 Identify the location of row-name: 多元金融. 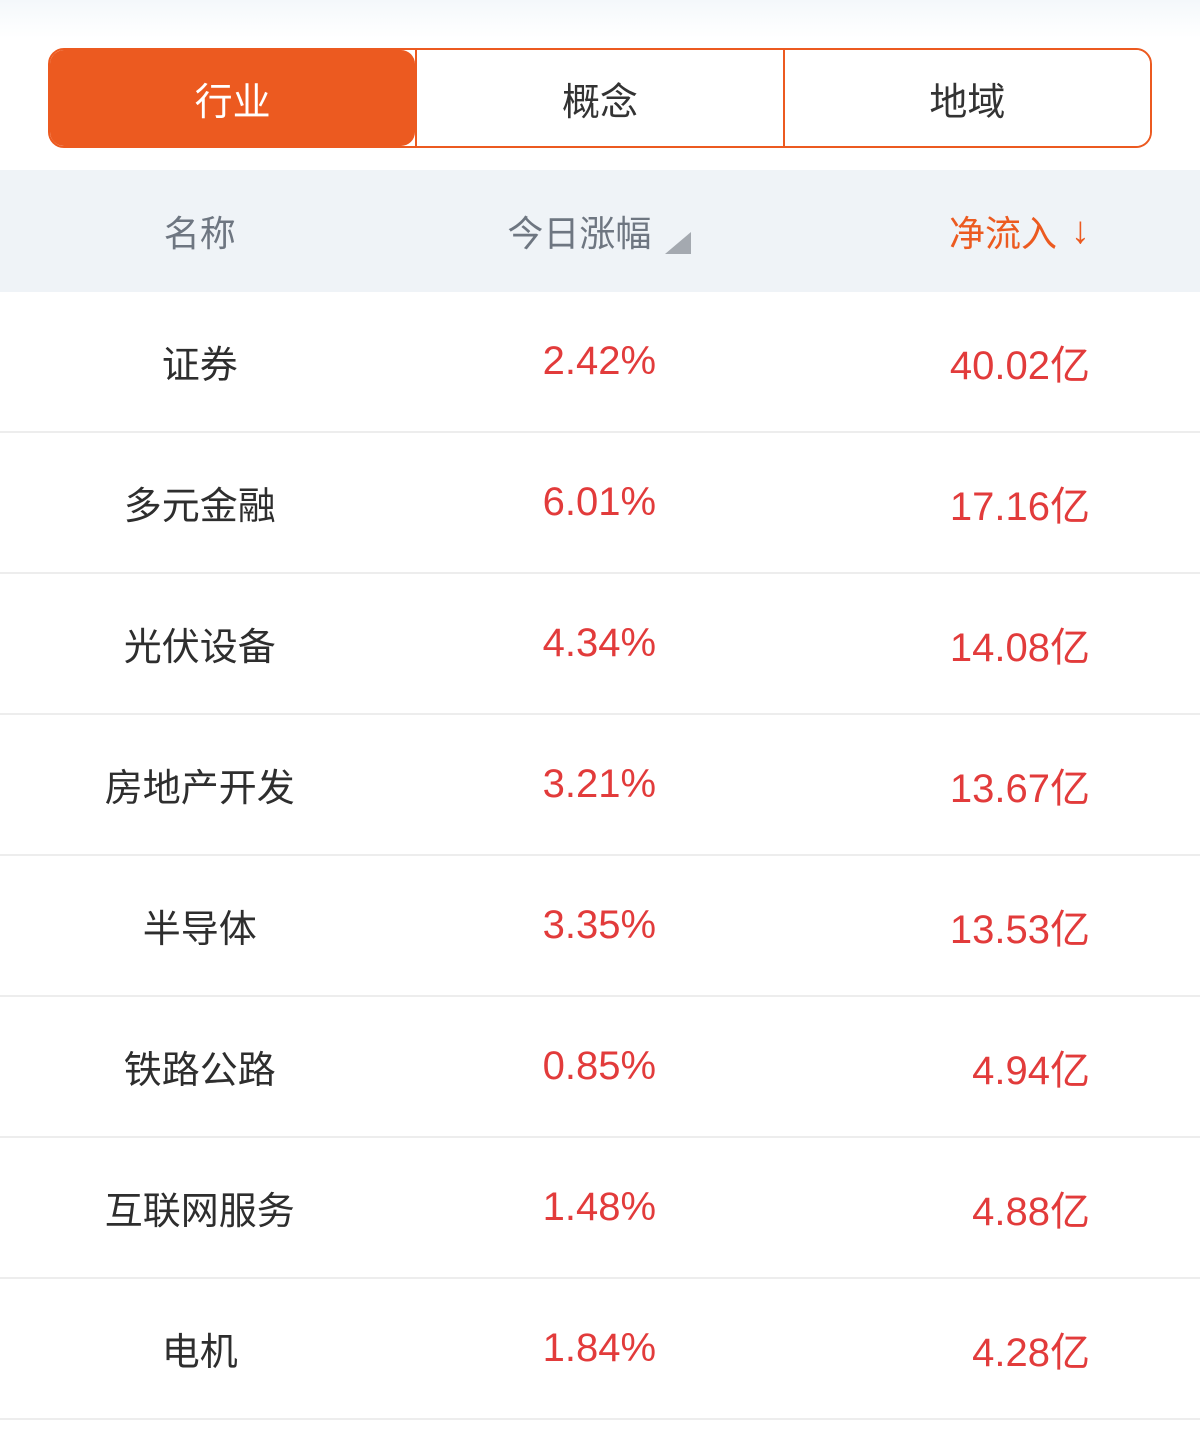
(199, 507).